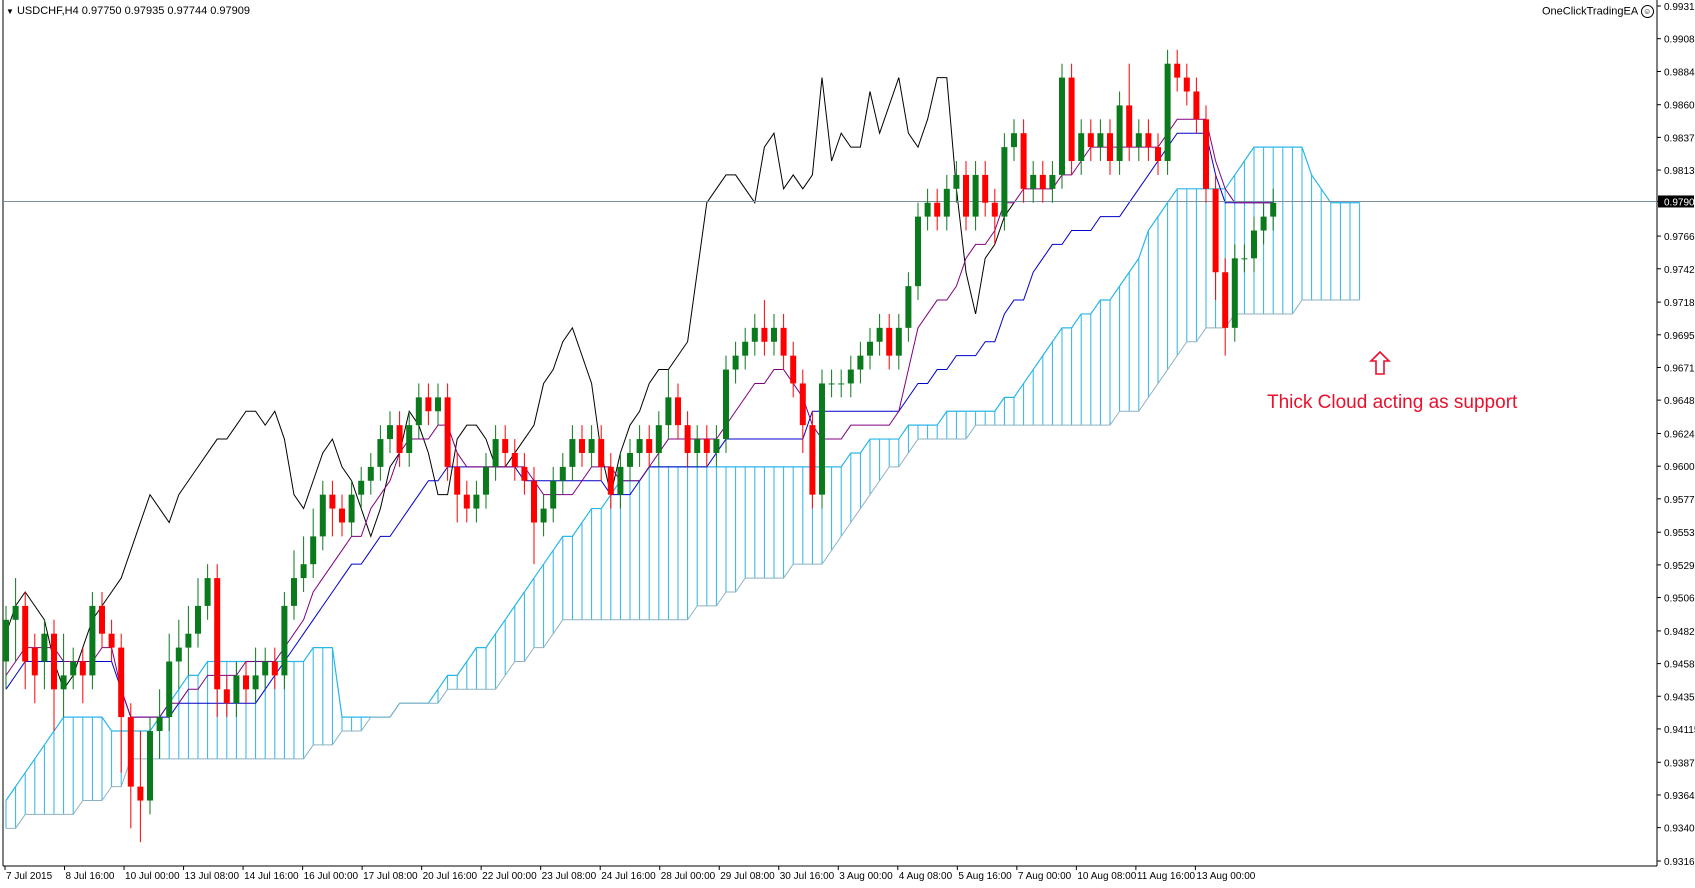 This screenshot has height=888, width=1695. What do you see at coordinates (1598, 11) in the screenshot?
I see `expert-advisor-badge: OneClickTradingEA ☺` at bounding box center [1598, 11].